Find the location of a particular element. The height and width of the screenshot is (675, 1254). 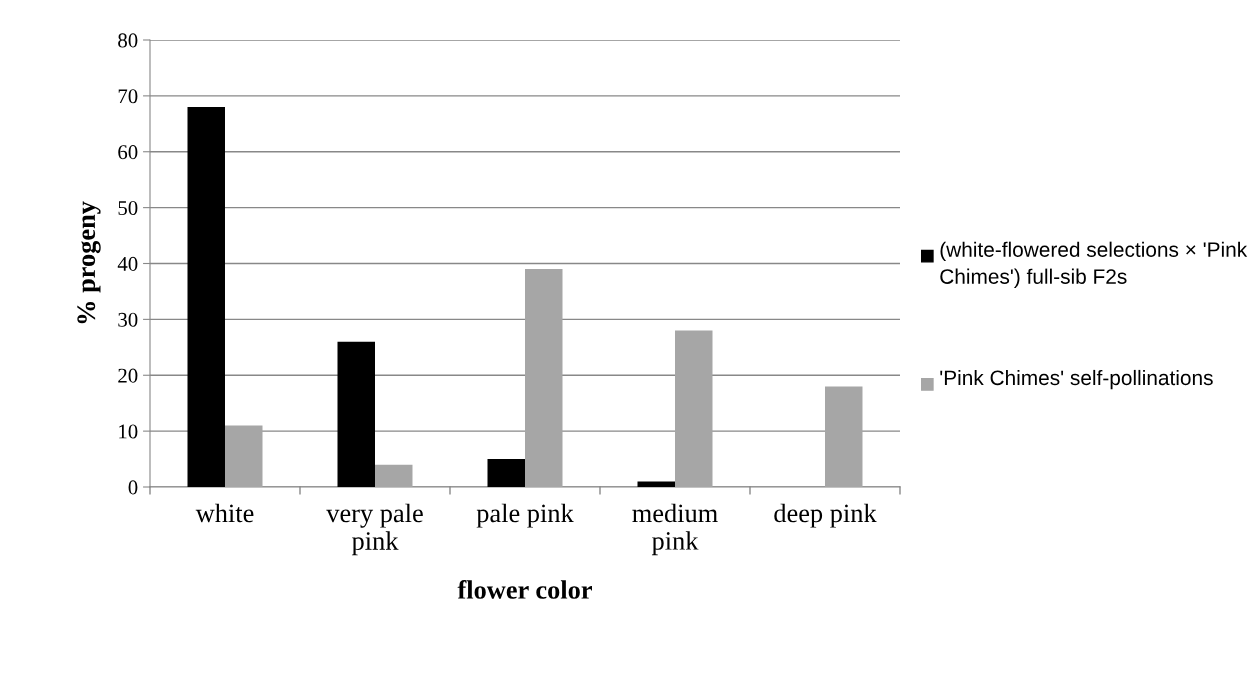

legend-label: 'Pink Chimes' self-pollinations is located at coordinates (1076, 379).